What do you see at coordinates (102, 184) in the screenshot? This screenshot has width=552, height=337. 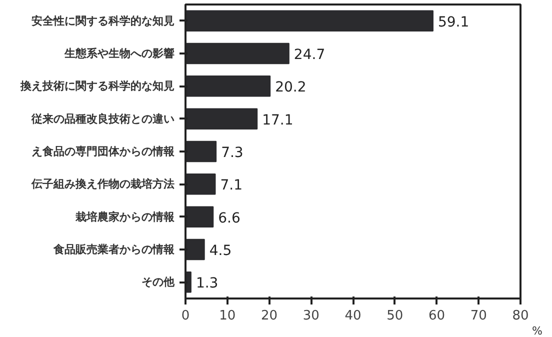 I see `y-tick-label: 伝子組み換え作物の栽培方法` at bounding box center [102, 184].